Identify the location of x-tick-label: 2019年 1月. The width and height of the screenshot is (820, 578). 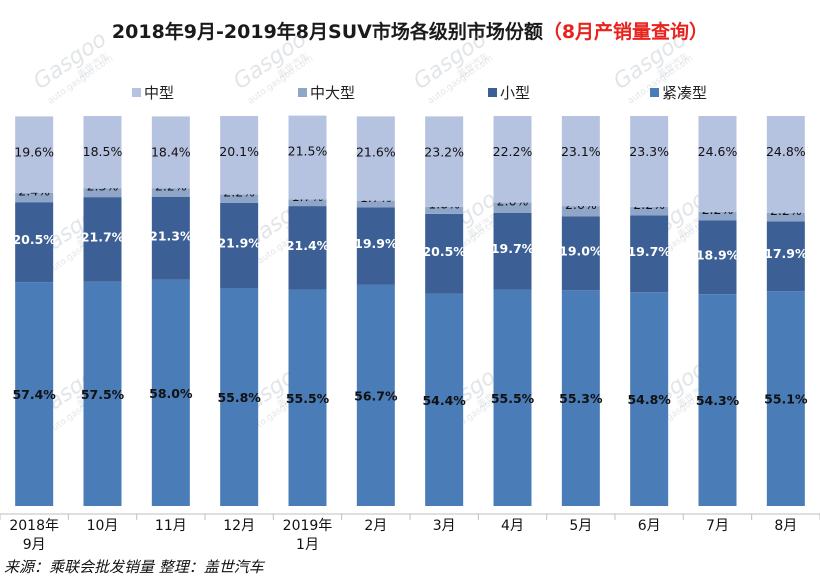
(308, 535).